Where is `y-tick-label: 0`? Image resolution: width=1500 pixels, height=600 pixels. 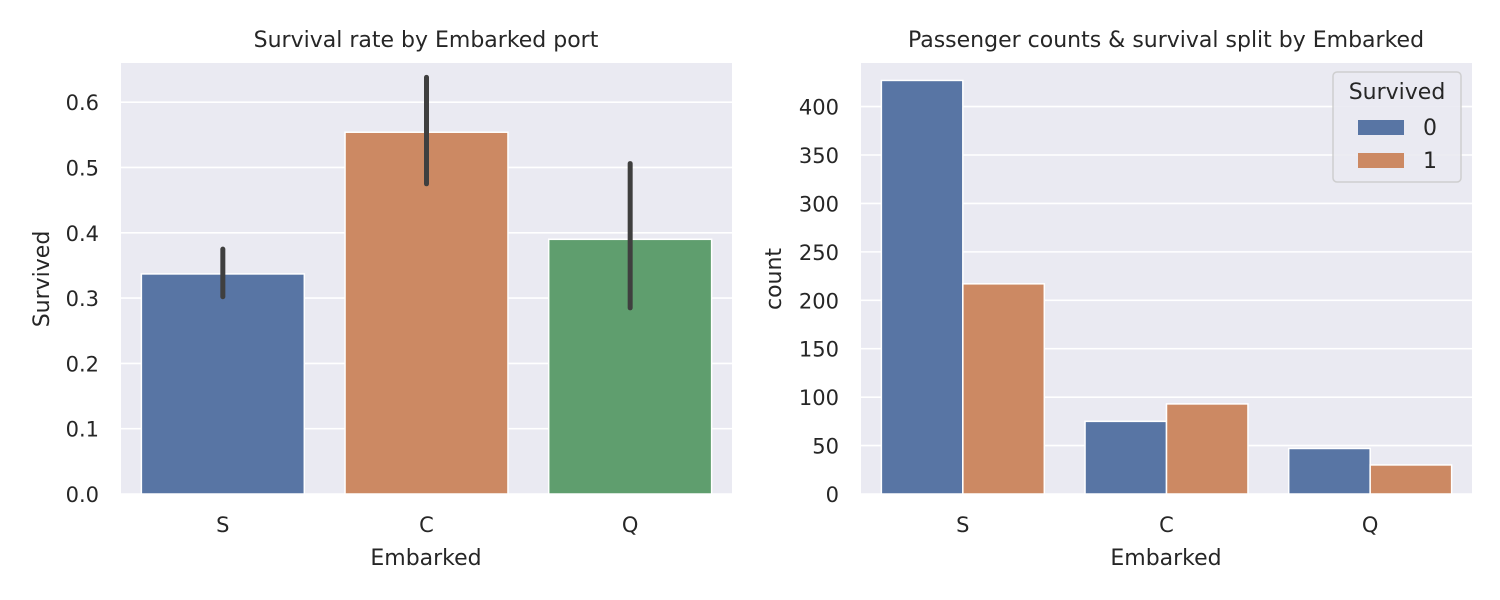
y-tick-label: 0 is located at coordinates (832, 495).